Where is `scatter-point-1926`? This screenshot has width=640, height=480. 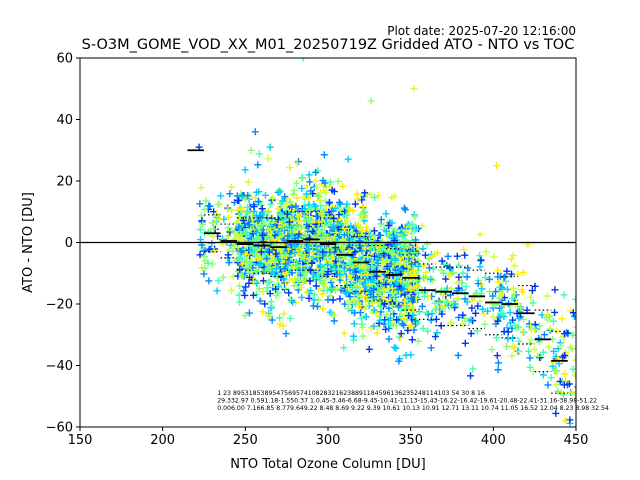 scatter-point-1926 is located at coordinates (272, 307).